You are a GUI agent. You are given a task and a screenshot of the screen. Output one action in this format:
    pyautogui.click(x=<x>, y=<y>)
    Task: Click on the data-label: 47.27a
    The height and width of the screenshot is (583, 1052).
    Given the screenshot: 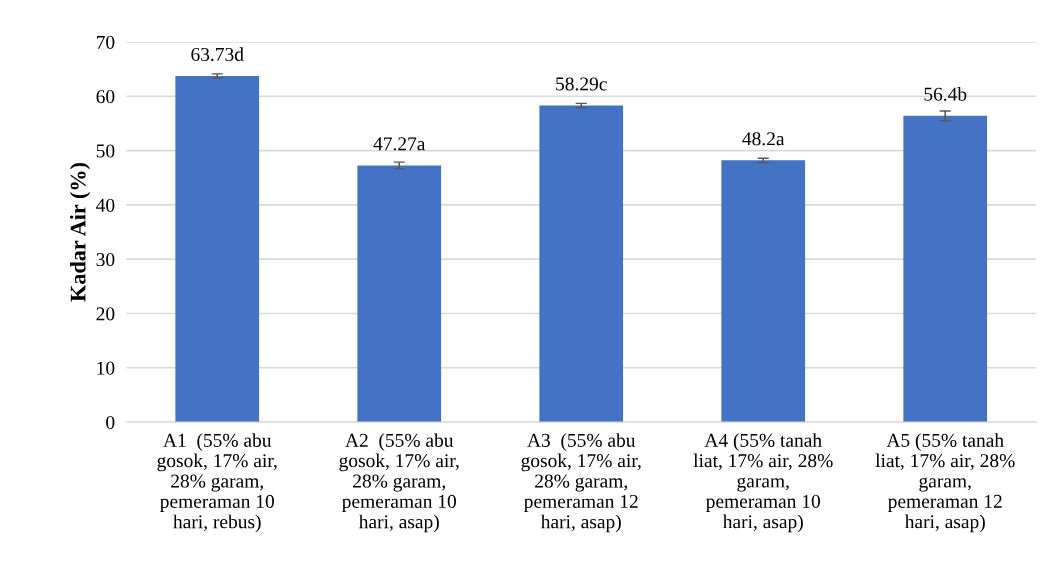 What is the action you would take?
    pyautogui.click(x=399, y=144)
    